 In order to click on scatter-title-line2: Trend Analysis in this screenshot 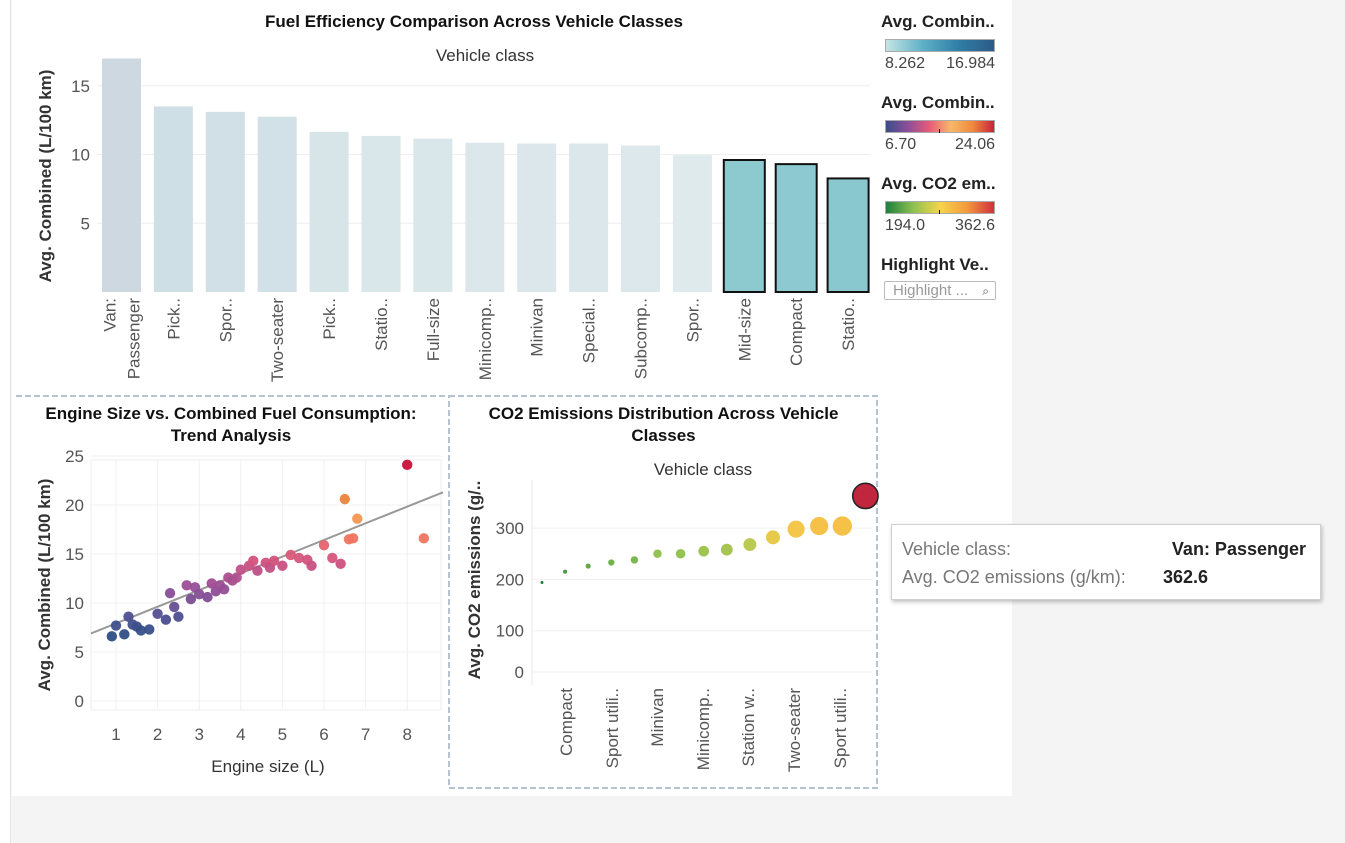, I will do `click(231, 435)`.